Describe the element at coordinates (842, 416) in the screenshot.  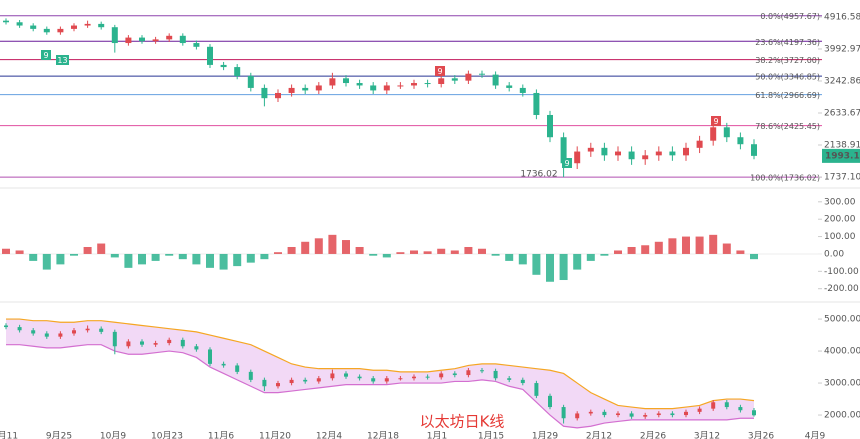
I see `y-tick-label: 2000.00` at that location.